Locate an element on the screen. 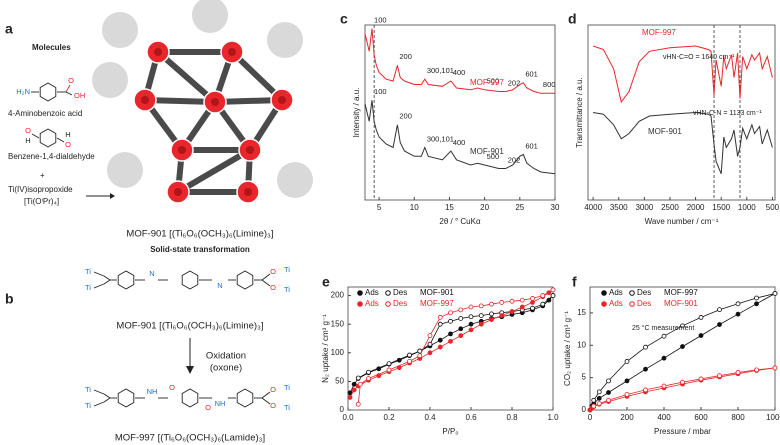 This screenshot has height=445, width=780. annotation: 25 °C measurement is located at coordinates (663, 328).